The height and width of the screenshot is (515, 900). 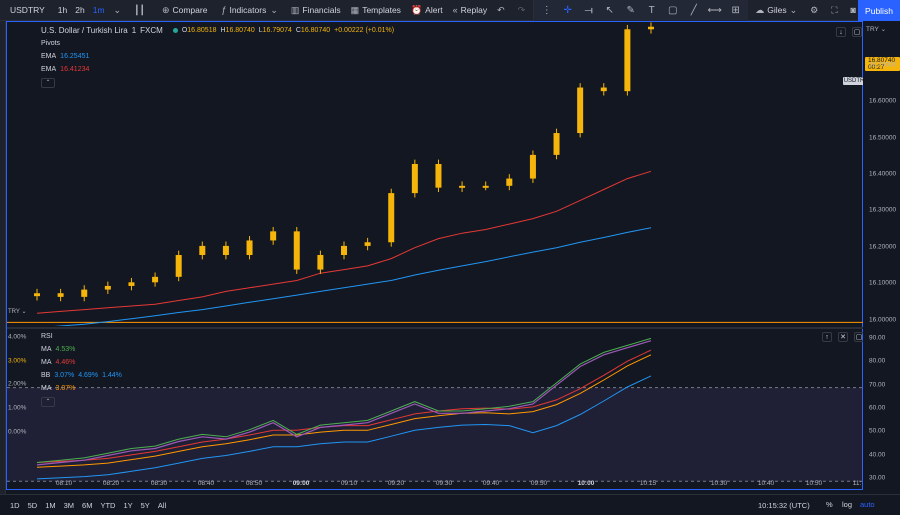 What do you see at coordinates (546, 10) in the screenshot?
I see `dots-icon: ⋮` at bounding box center [546, 10].